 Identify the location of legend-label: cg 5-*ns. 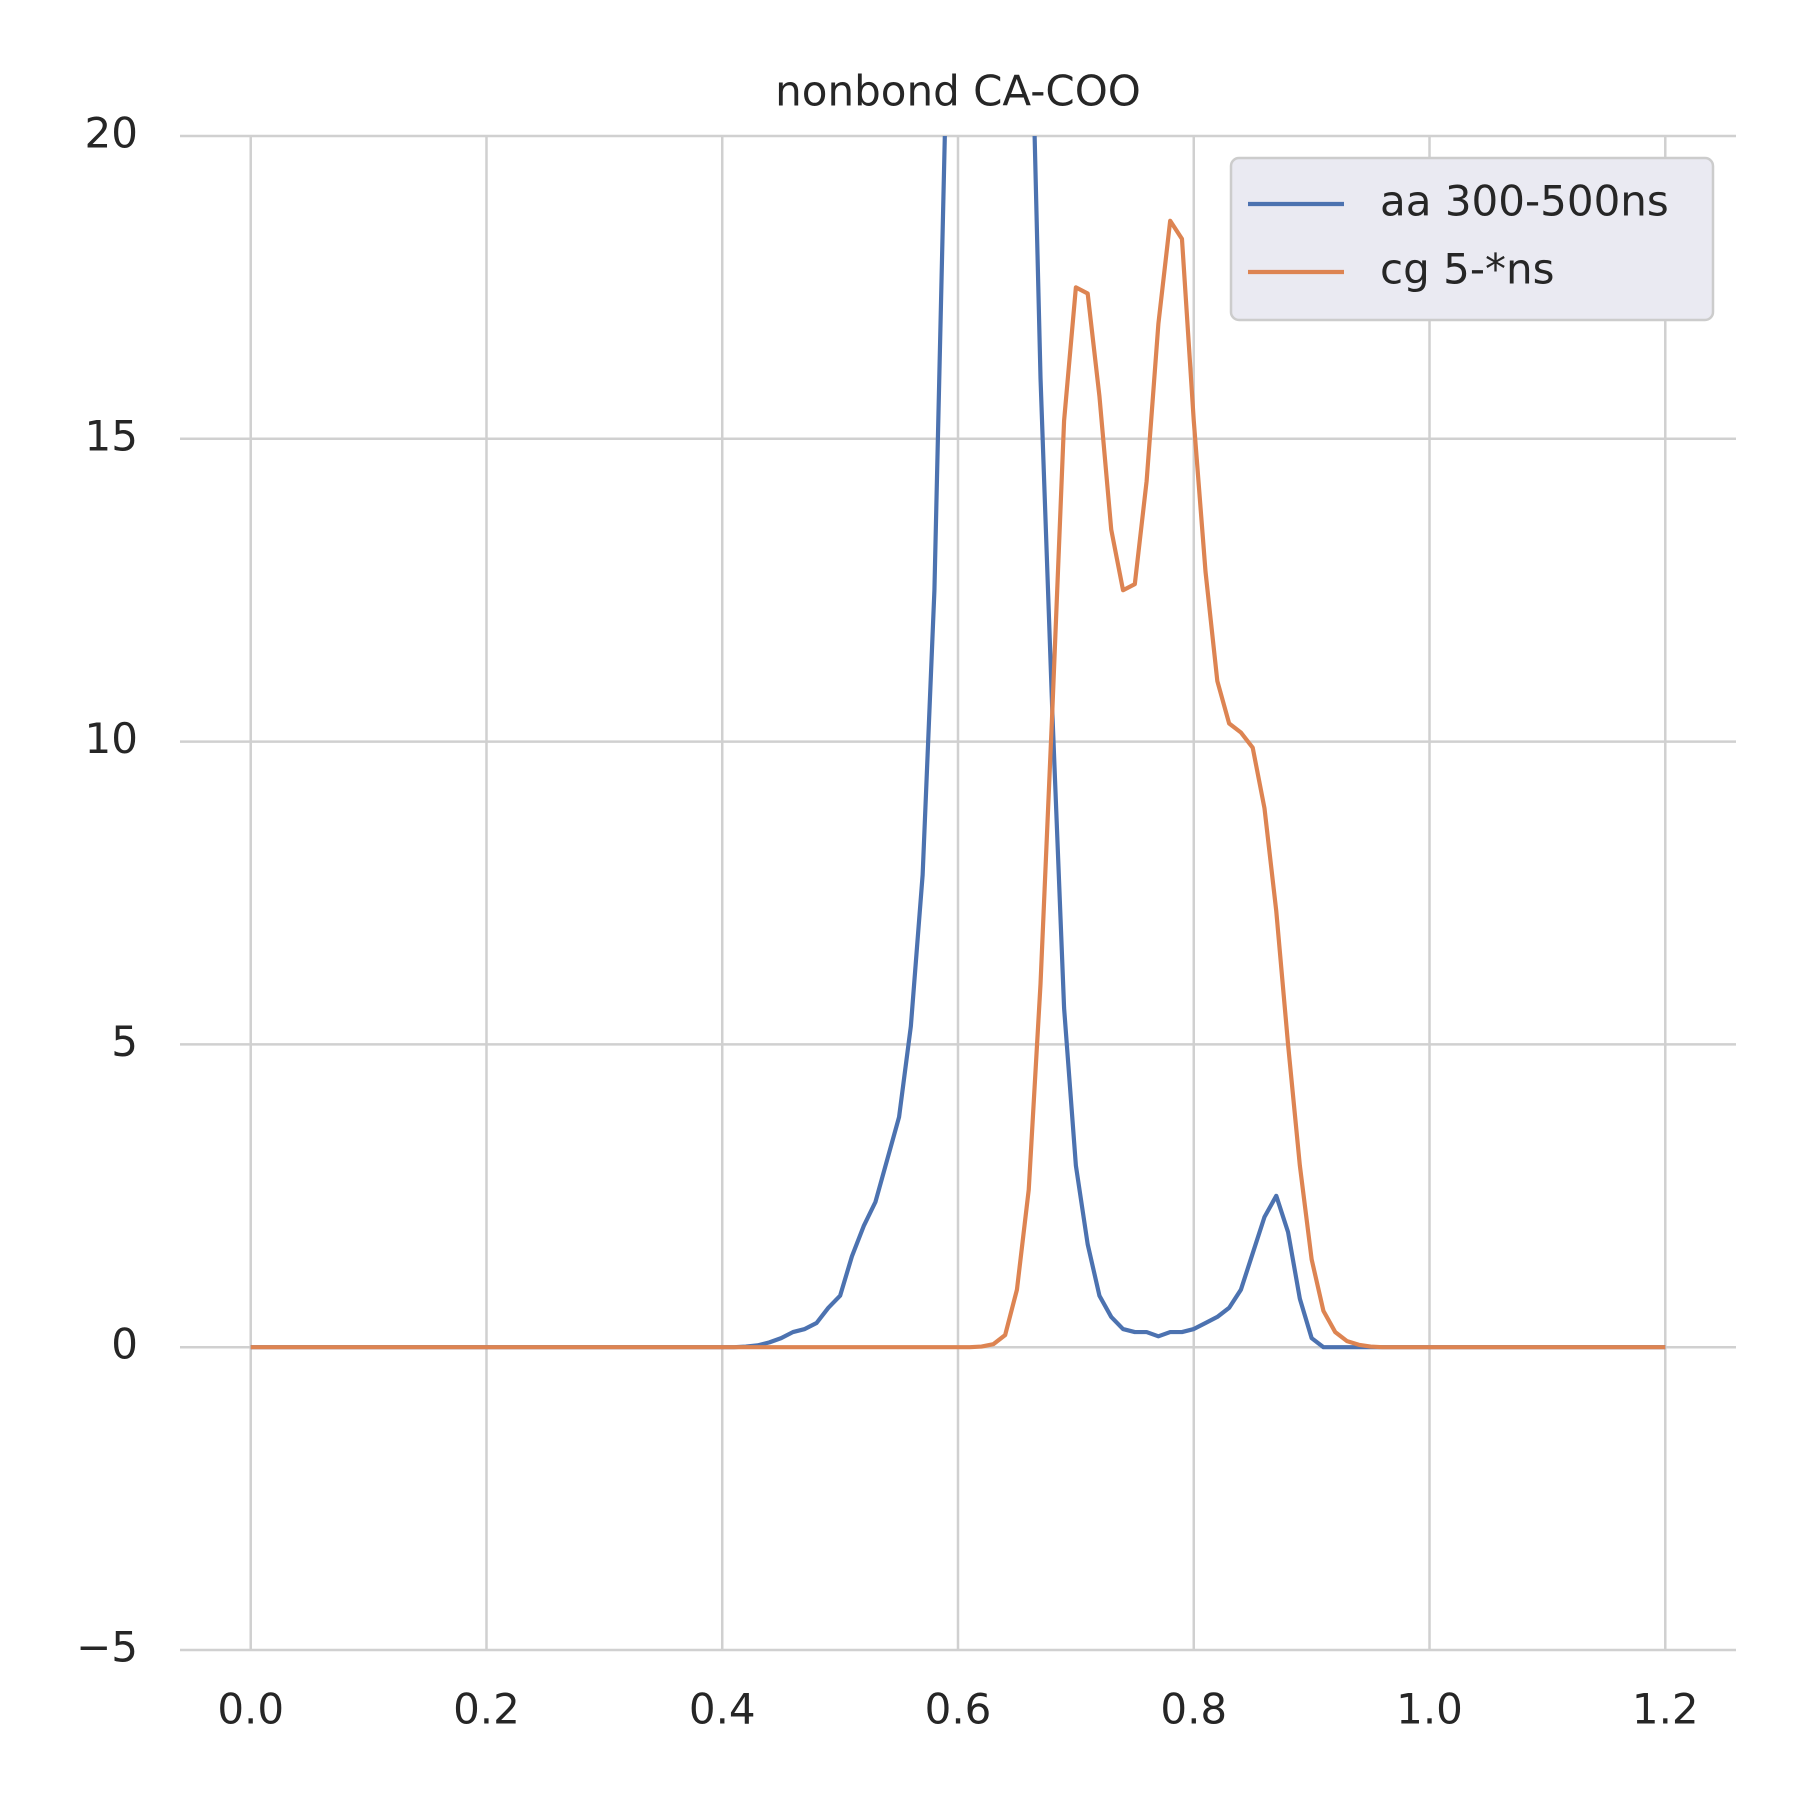
(1467, 269).